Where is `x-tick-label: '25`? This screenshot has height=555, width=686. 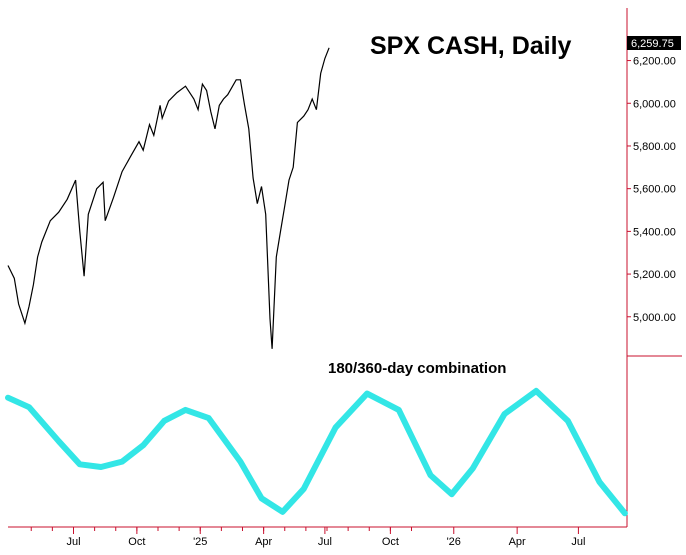
x-tick-label: '25 is located at coordinates (200, 542).